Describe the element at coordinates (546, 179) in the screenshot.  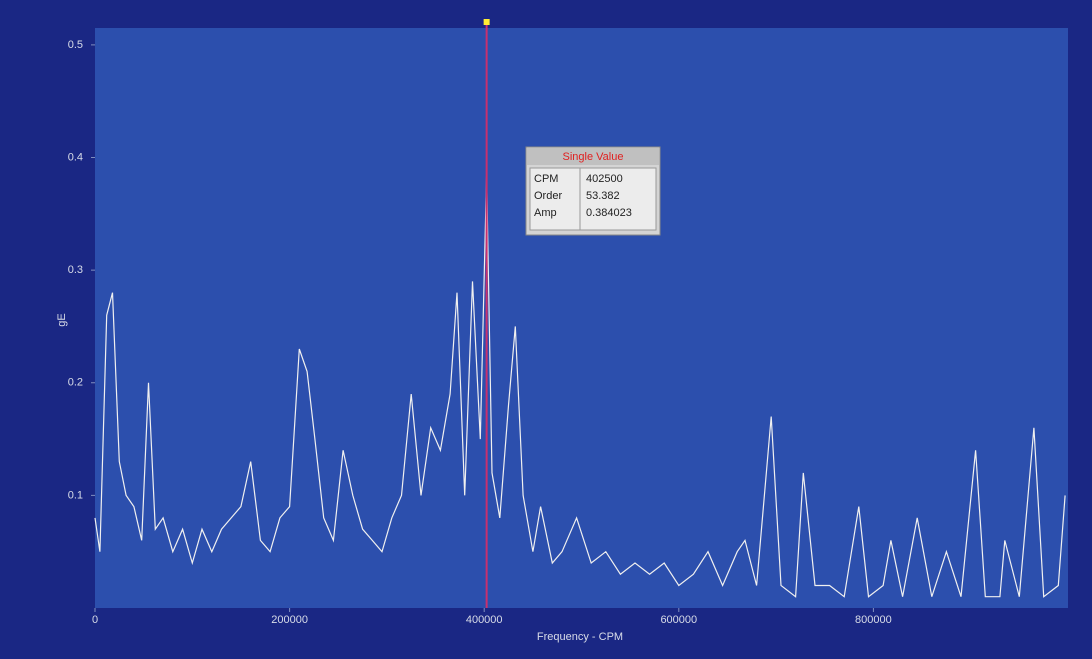
I see `tooltip-label: CPM` at that location.